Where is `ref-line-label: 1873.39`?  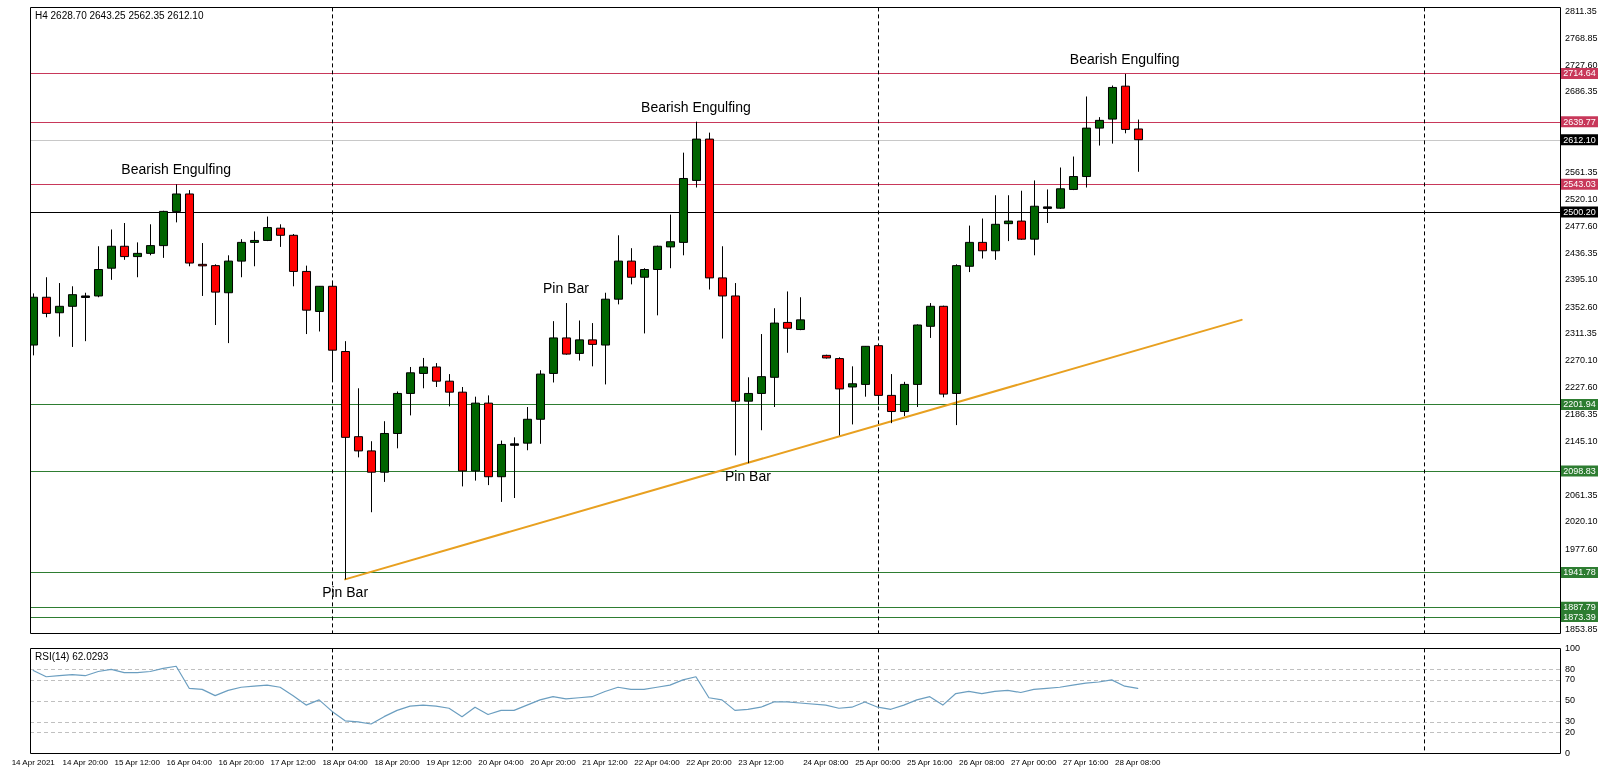 ref-line-label: 1873.39 is located at coordinates (1579, 616).